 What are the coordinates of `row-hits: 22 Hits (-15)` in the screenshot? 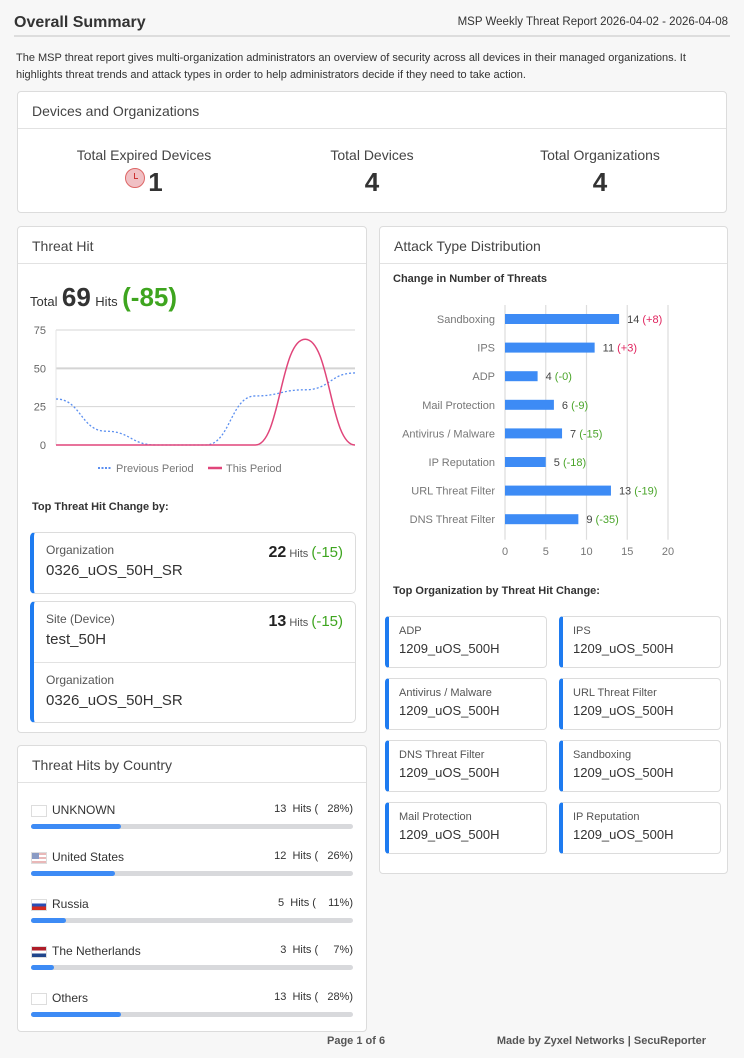 It's located at (305, 553).